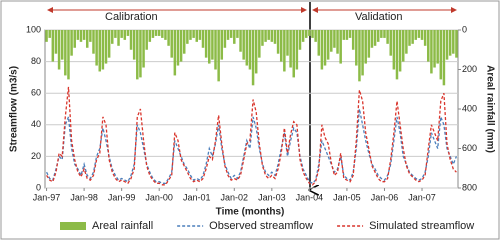  Describe the element at coordinates (73, 226) in the screenshot. I see `legend-swatch` at that location.